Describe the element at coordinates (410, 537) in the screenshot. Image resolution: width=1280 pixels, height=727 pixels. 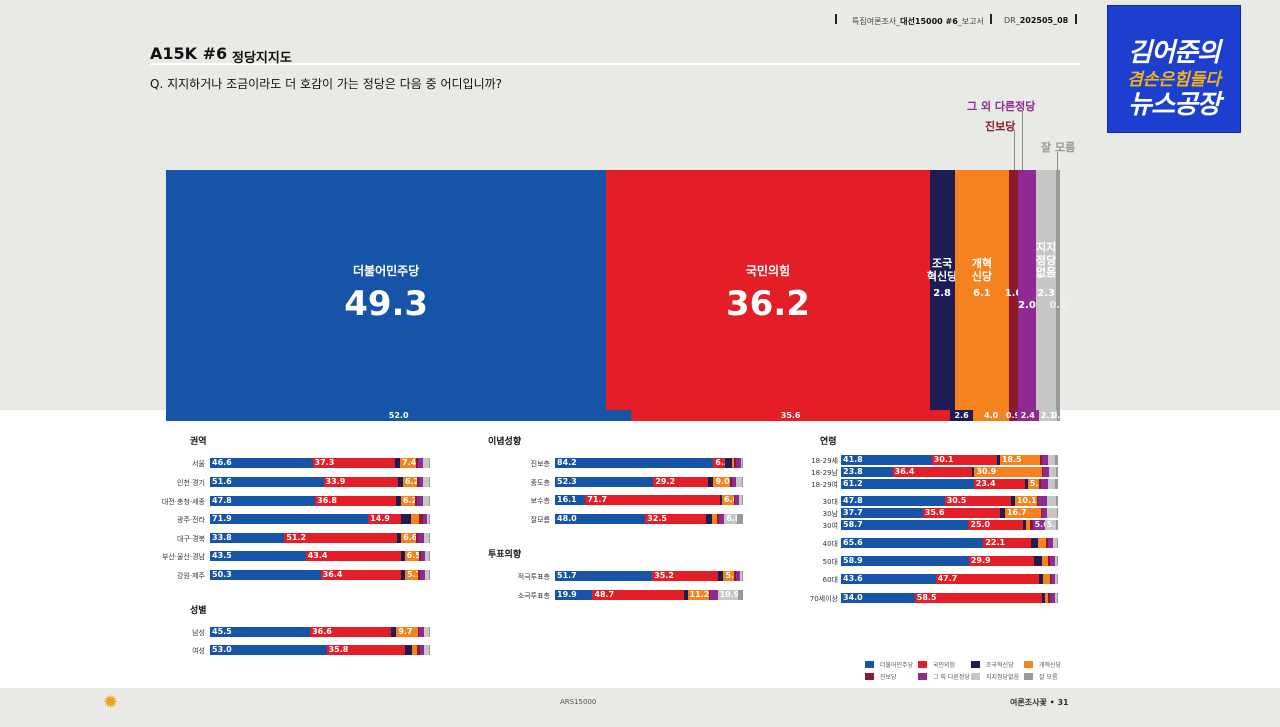
I see `row-bar-value: 6.6` at that location.